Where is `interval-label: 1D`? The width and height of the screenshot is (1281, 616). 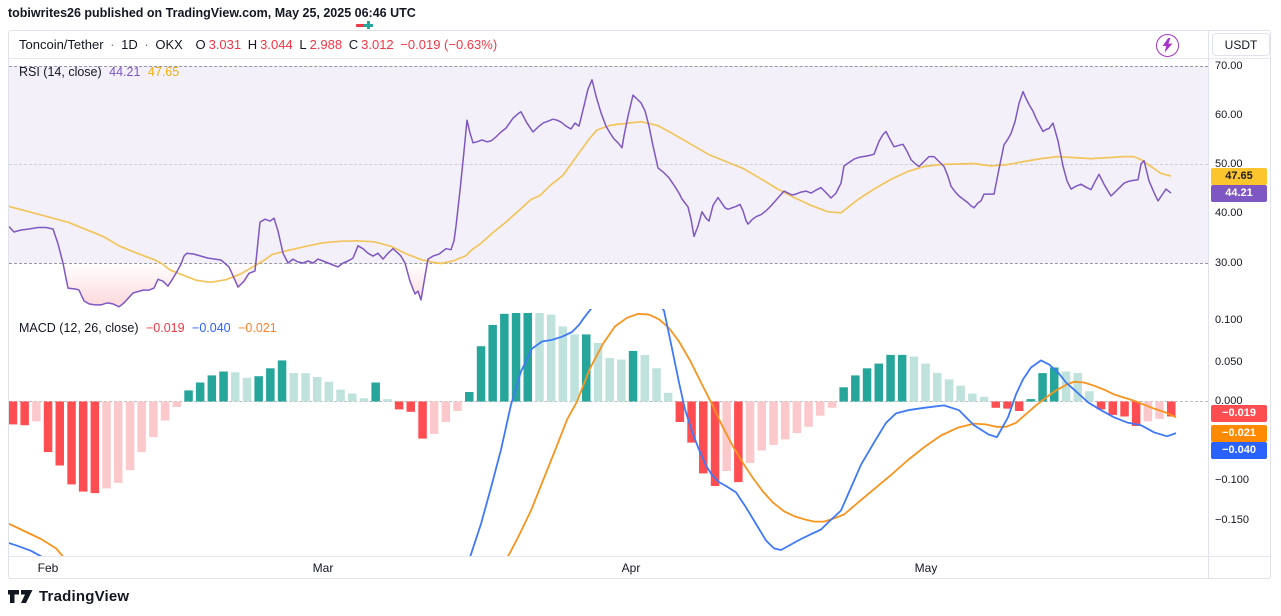 interval-label: 1D is located at coordinates (129, 44).